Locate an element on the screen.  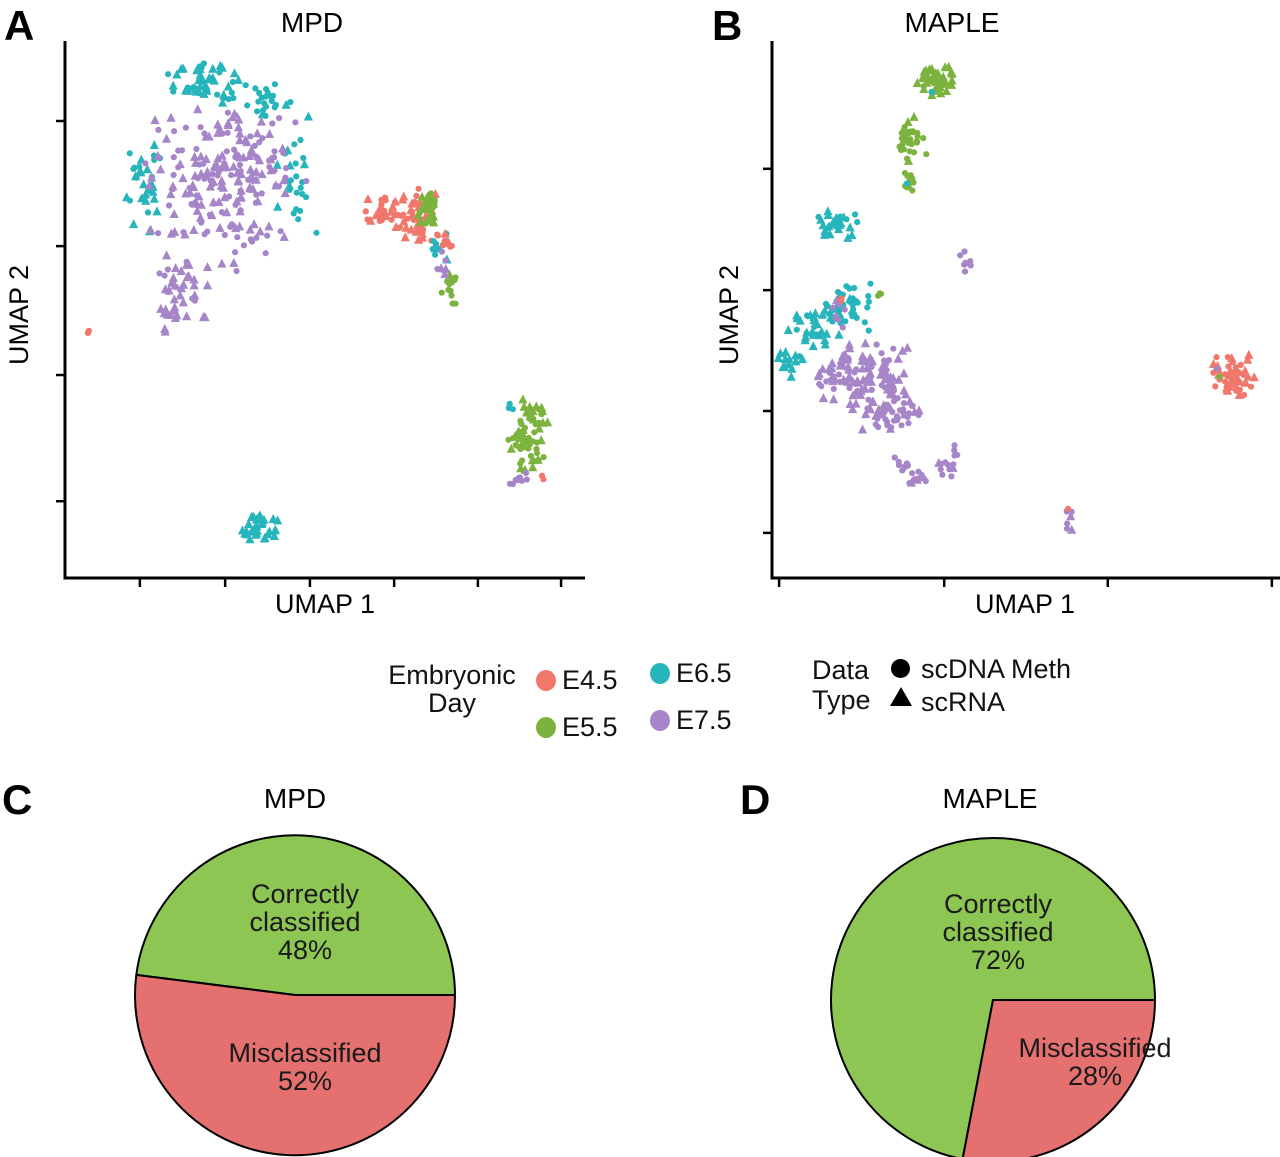
embryonic-day-legend-title: Embryonic Day is located at coordinates (452, 689).